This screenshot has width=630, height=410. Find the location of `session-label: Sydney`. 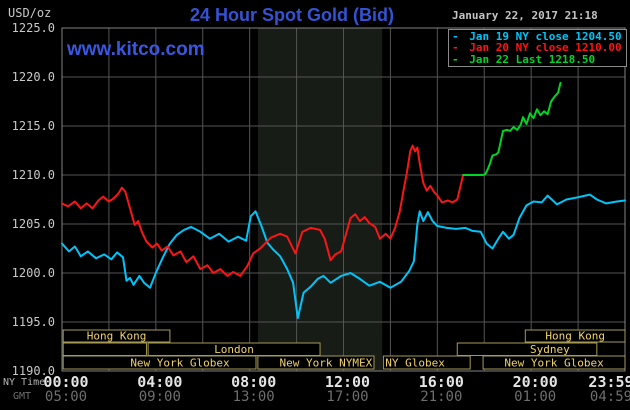

session-label: Sydney is located at coordinates (550, 349).